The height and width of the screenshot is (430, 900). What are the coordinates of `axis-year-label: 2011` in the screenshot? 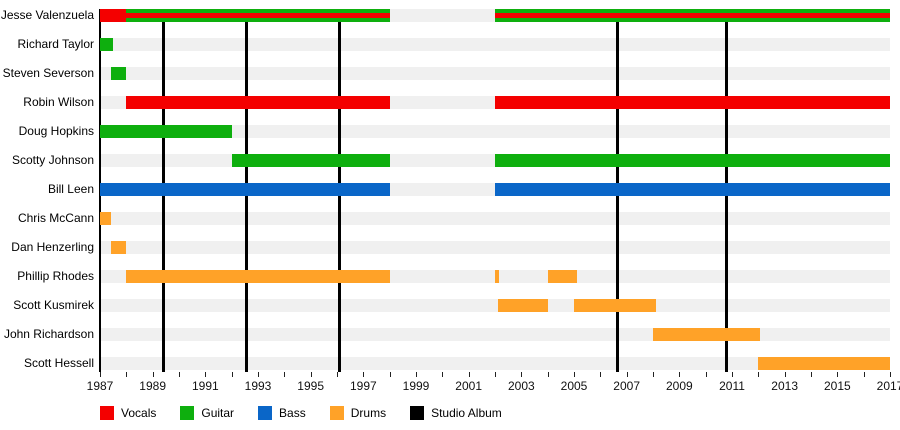 It's located at (732, 386).